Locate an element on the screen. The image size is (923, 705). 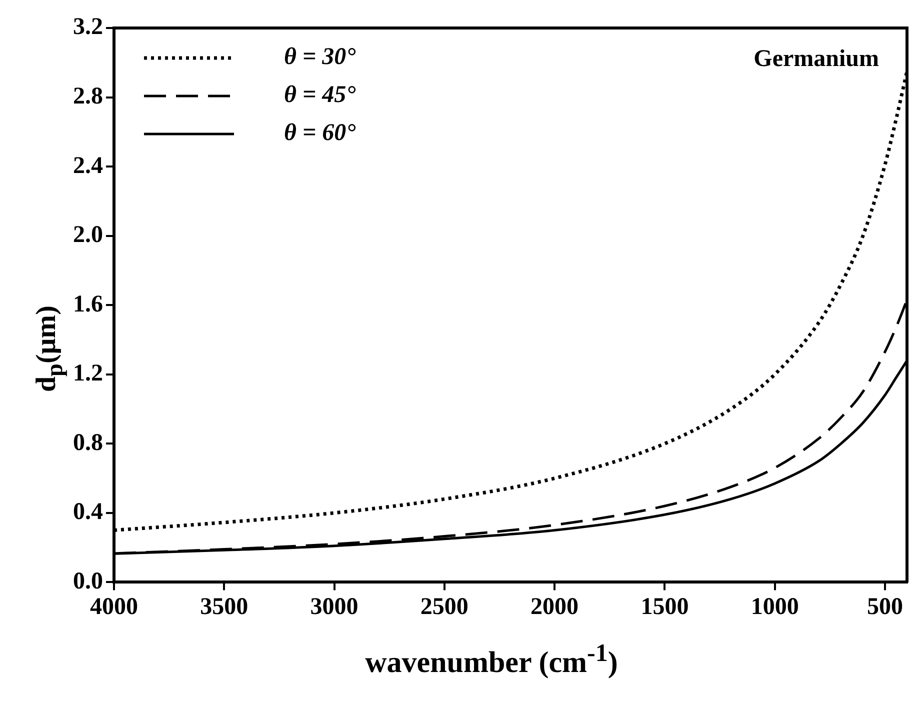
y-tick-label: 0.4 is located at coordinates (88, 512).